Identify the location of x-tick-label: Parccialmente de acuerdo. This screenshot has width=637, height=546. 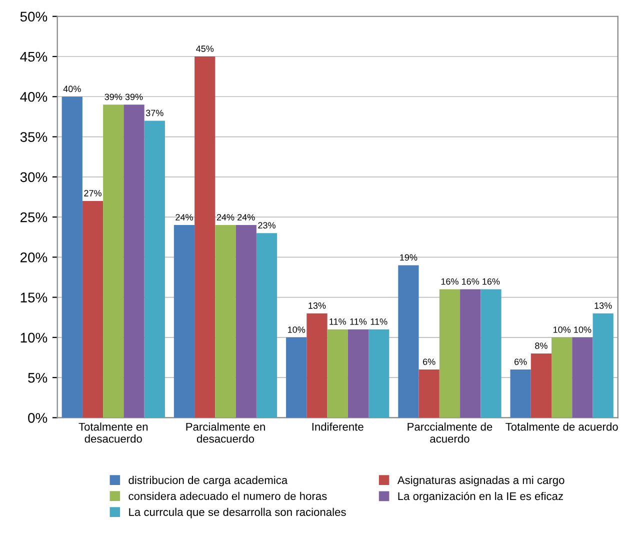
(450, 432).